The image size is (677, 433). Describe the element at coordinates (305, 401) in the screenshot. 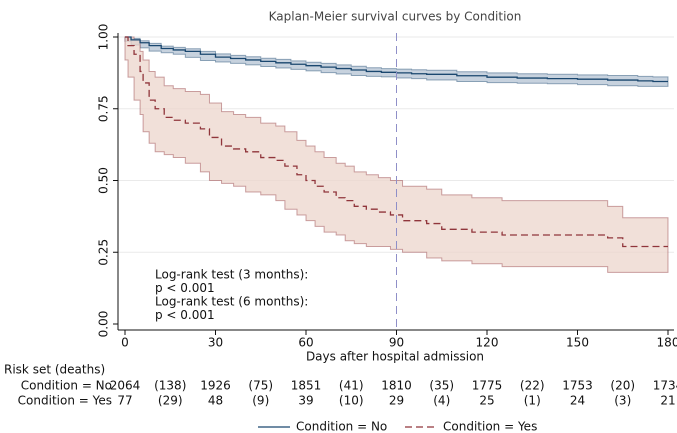

I see `risk-cell: 39` at that location.